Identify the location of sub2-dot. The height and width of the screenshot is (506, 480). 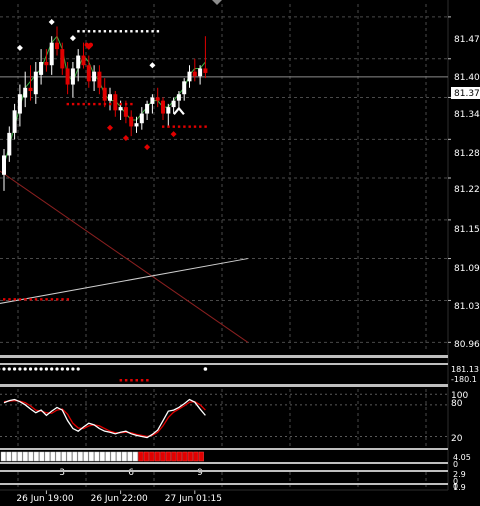
(147, 380).